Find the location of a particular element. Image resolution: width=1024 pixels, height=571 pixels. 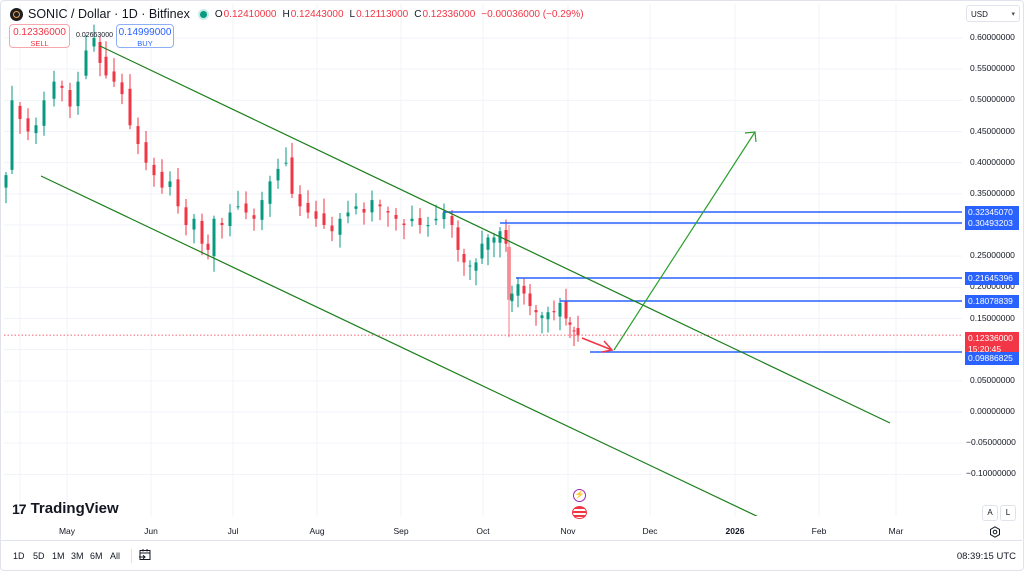

price-tag-value: 0.21645396 is located at coordinates (990, 278).